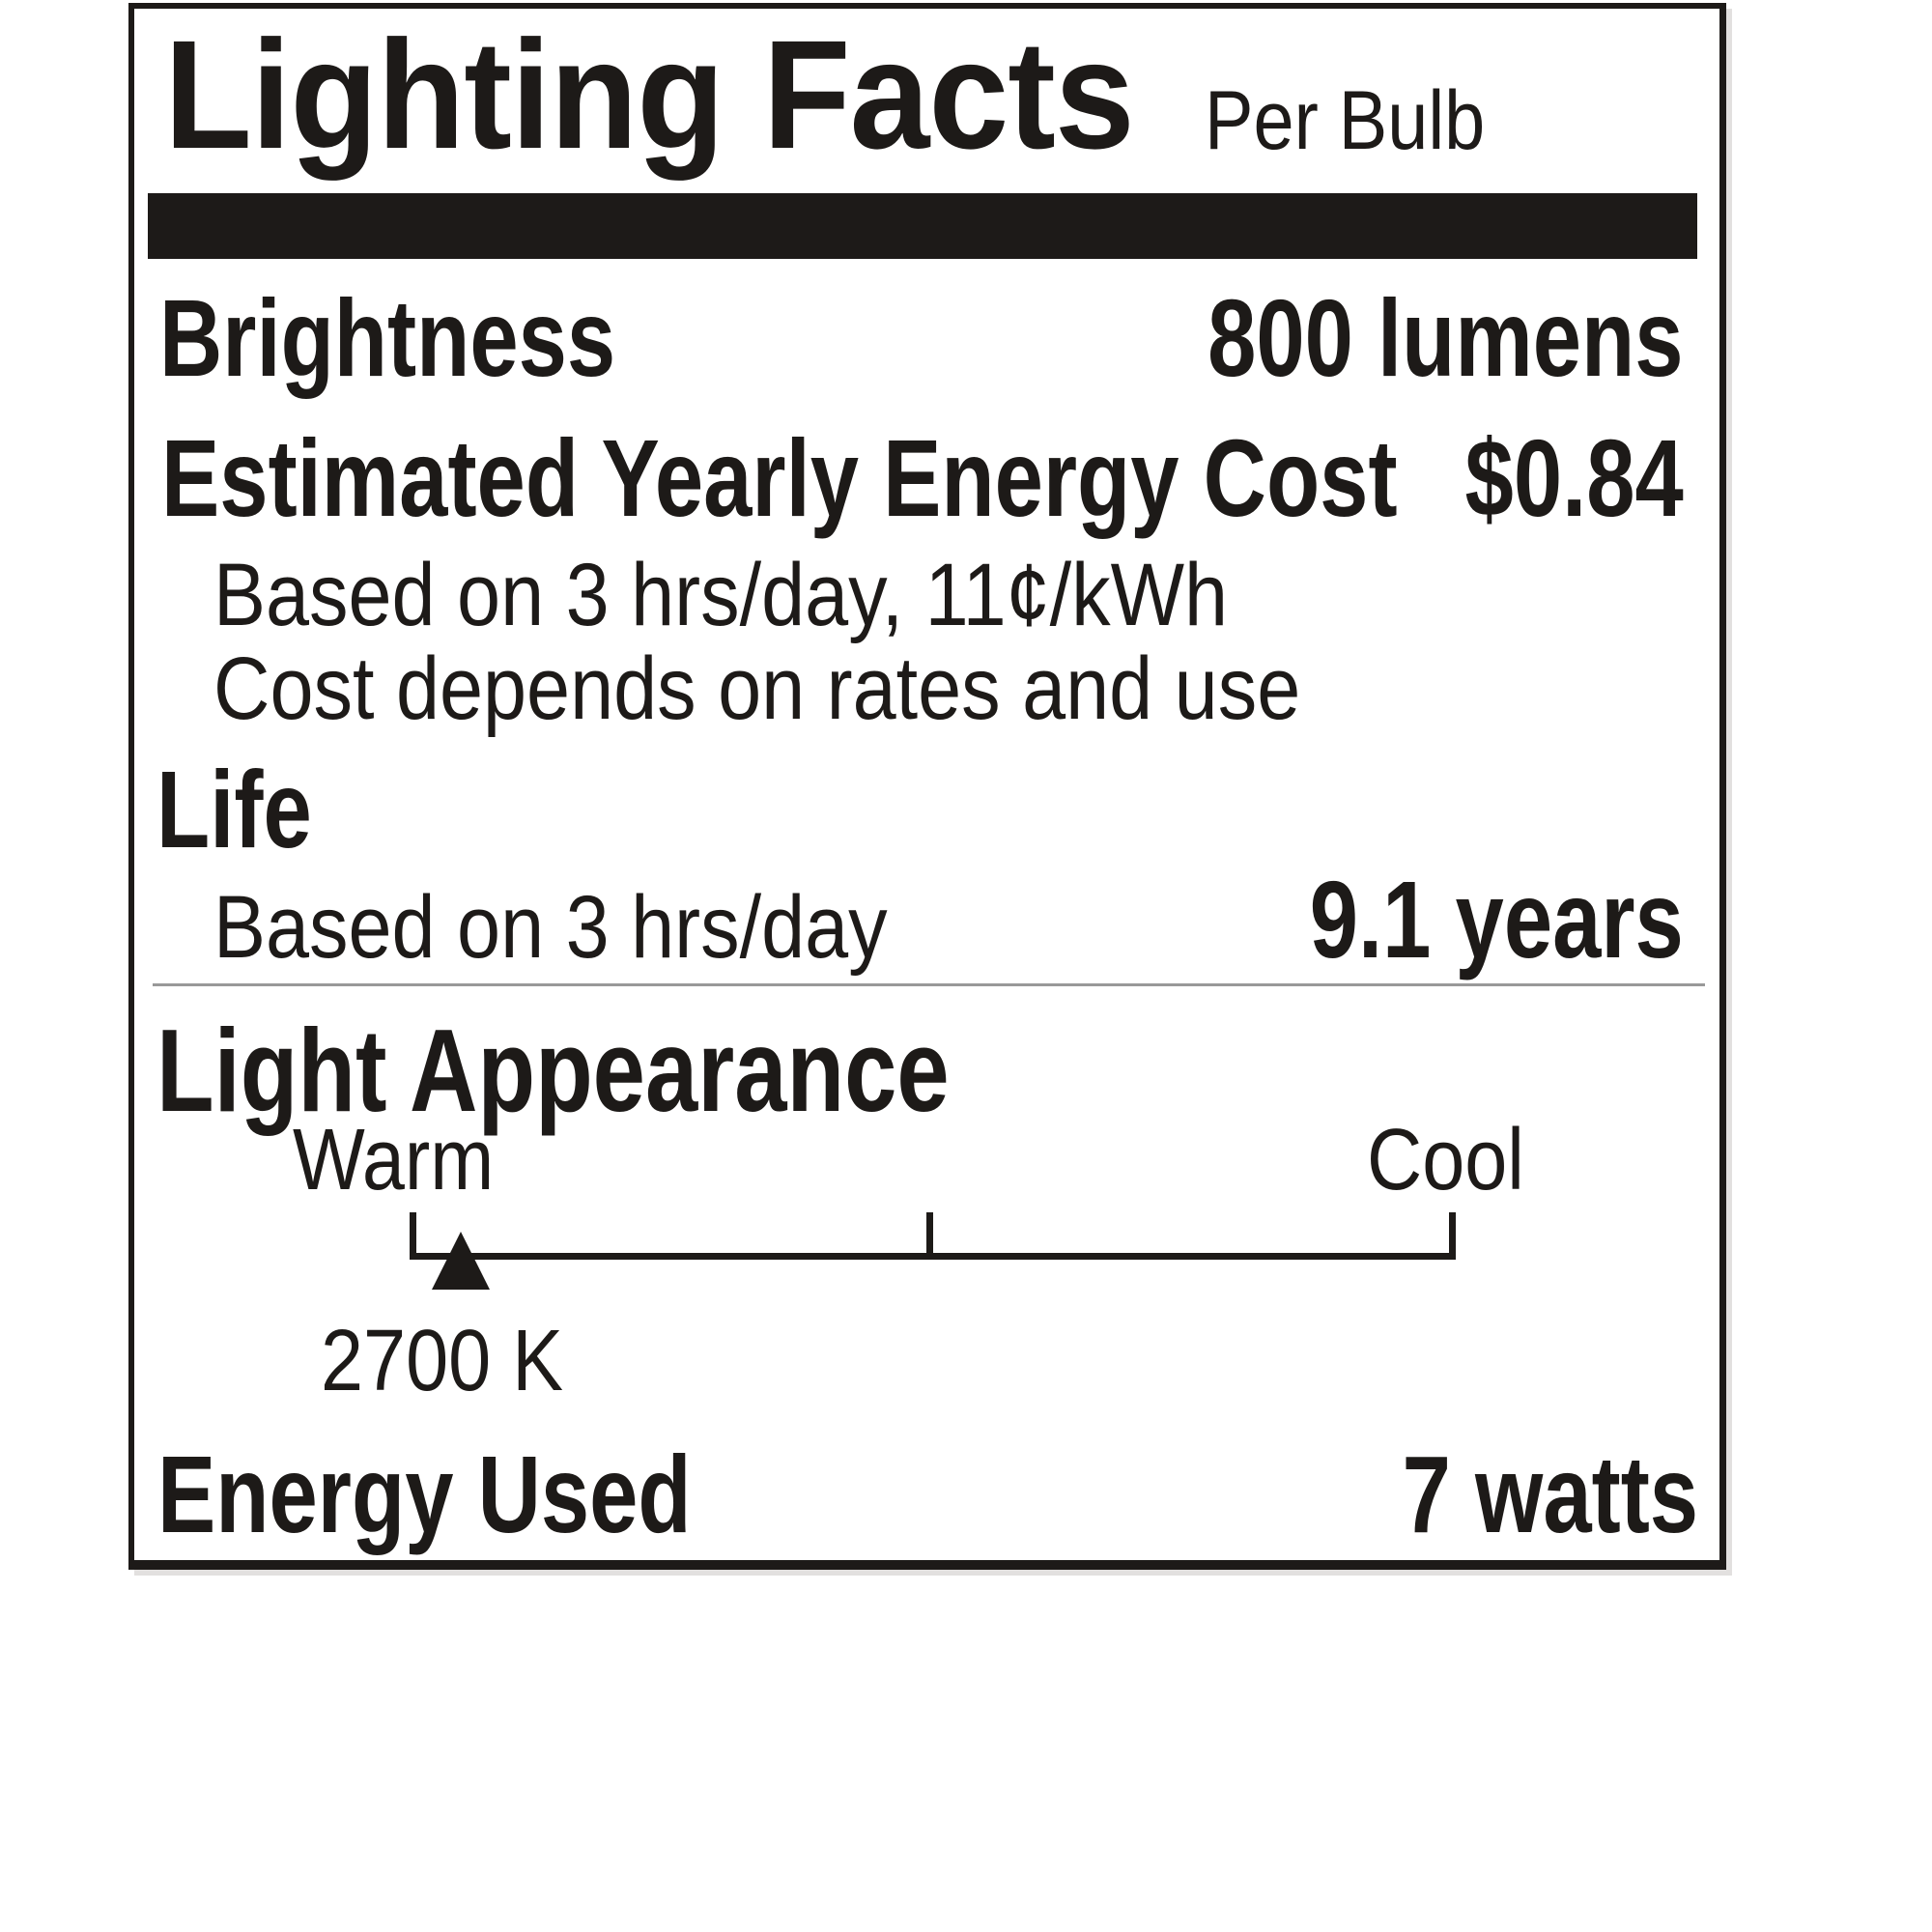 The height and width of the screenshot is (1932, 1932). What do you see at coordinates (1345, 120) in the screenshot?
I see `per-bulb-qualifier: Per Bulb` at bounding box center [1345, 120].